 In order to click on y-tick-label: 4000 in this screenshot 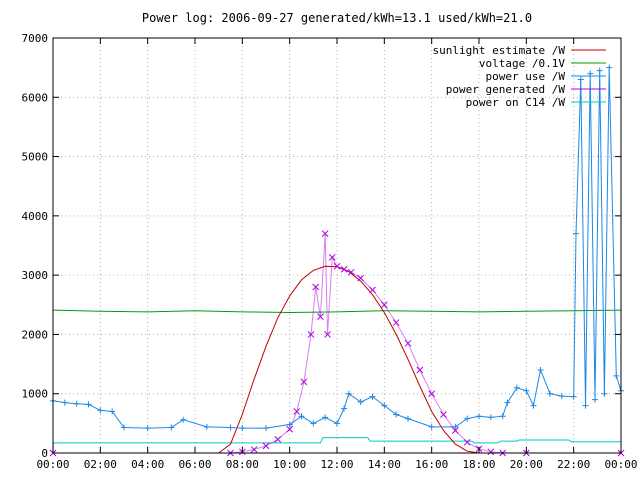, I will do `click(35, 216)`.